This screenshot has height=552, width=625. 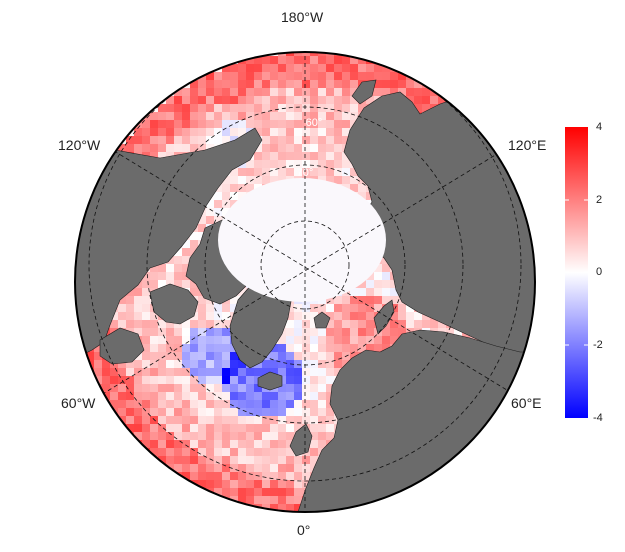 I want to click on colorbar-tick-minus2: -2, so click(x=598, y=345).